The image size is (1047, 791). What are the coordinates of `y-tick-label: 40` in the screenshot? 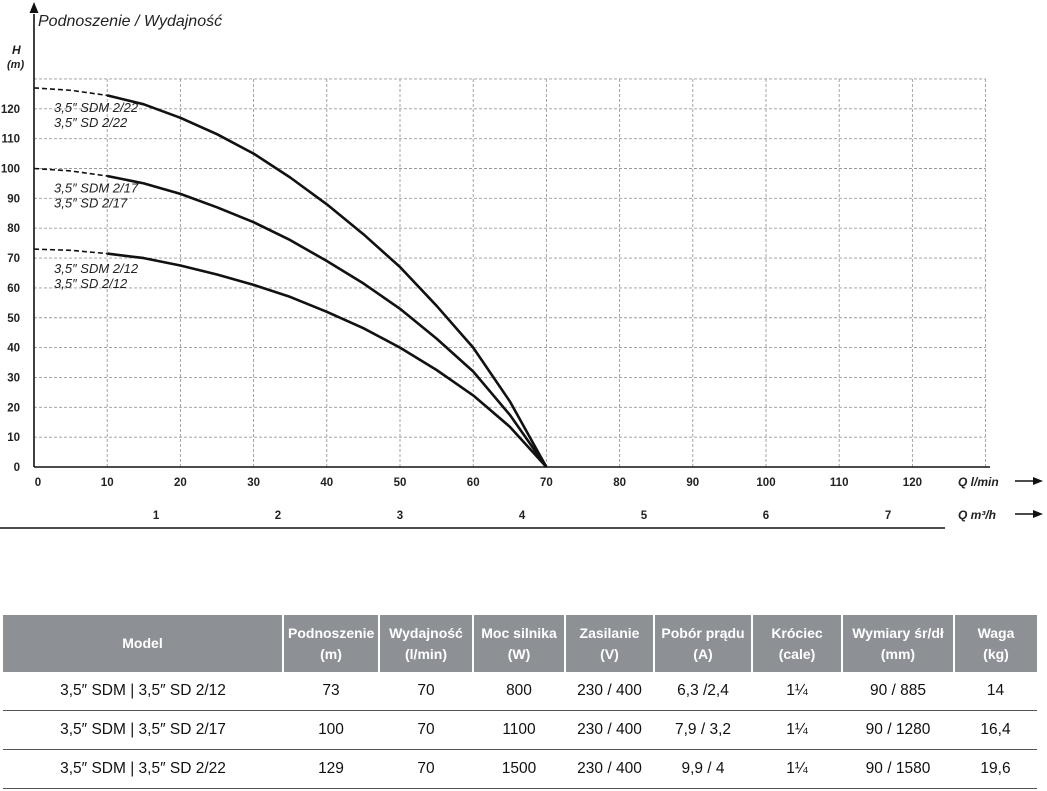 It's located at (13, 349).